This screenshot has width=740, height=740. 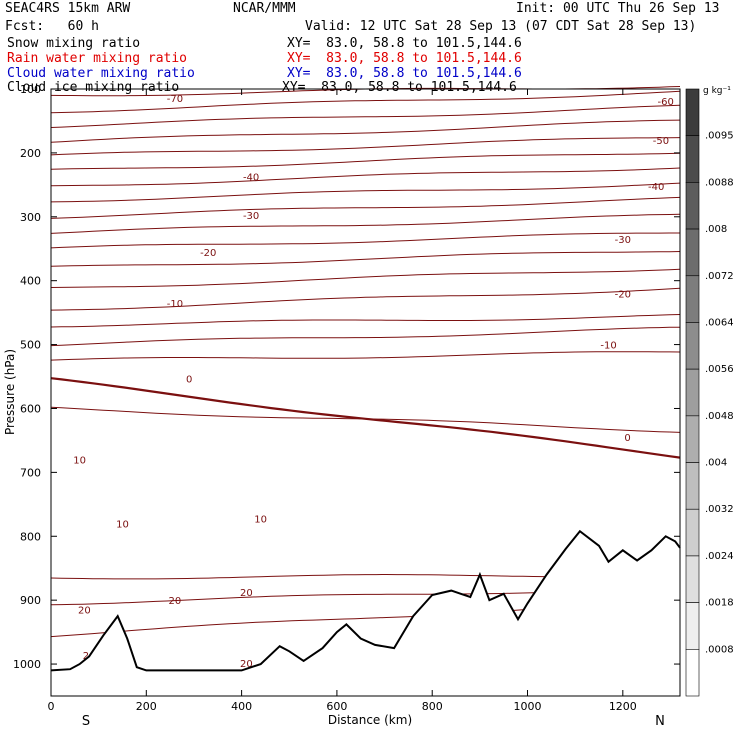 What do you see at coordinates (719, 322) in the screenshot?
I see `colorbar-label: .0064` at bounding box center [719, 322].